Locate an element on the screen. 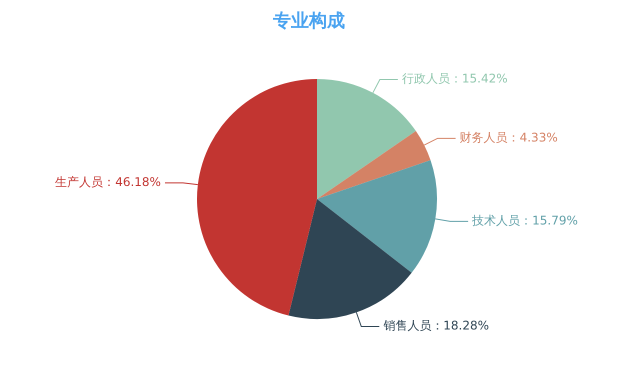 Image resolution: width=618 pixels, height=382 pixels. slice-label: 技术人员：15.79% is located at coordinates (524, 220).